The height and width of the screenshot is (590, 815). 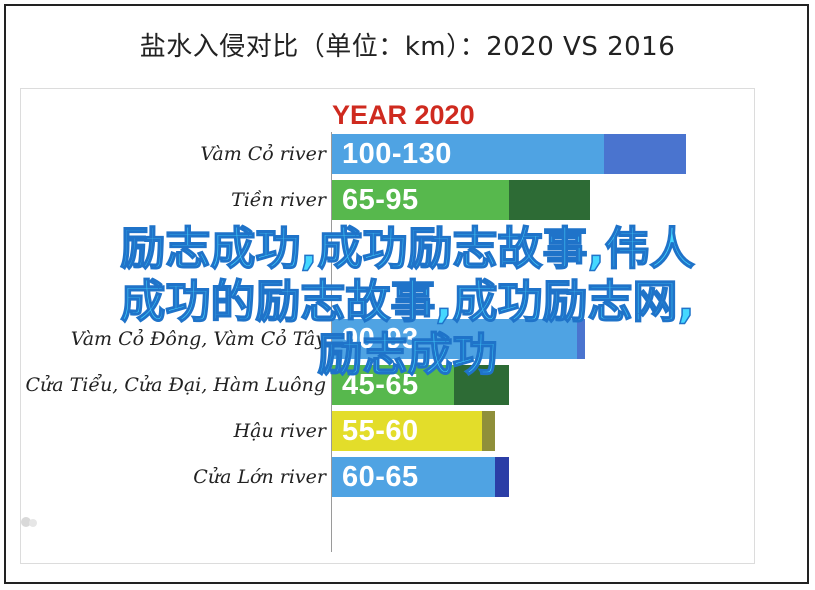 I want to click on category-label: Vàm Cỏ Đông, Vàm Cỏ Tây, so click(x=198, y=338).